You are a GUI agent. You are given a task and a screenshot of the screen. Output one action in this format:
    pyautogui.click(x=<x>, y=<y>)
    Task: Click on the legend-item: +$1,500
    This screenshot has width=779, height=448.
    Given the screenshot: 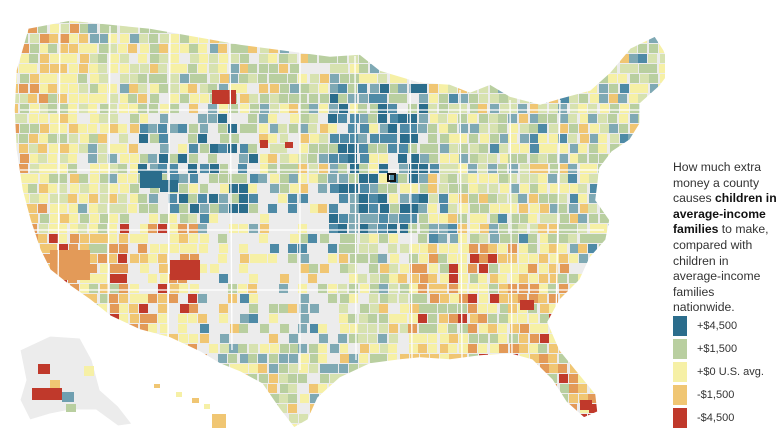 What is the action you would take?
    pyautogui.click(x=718, y=348)
    